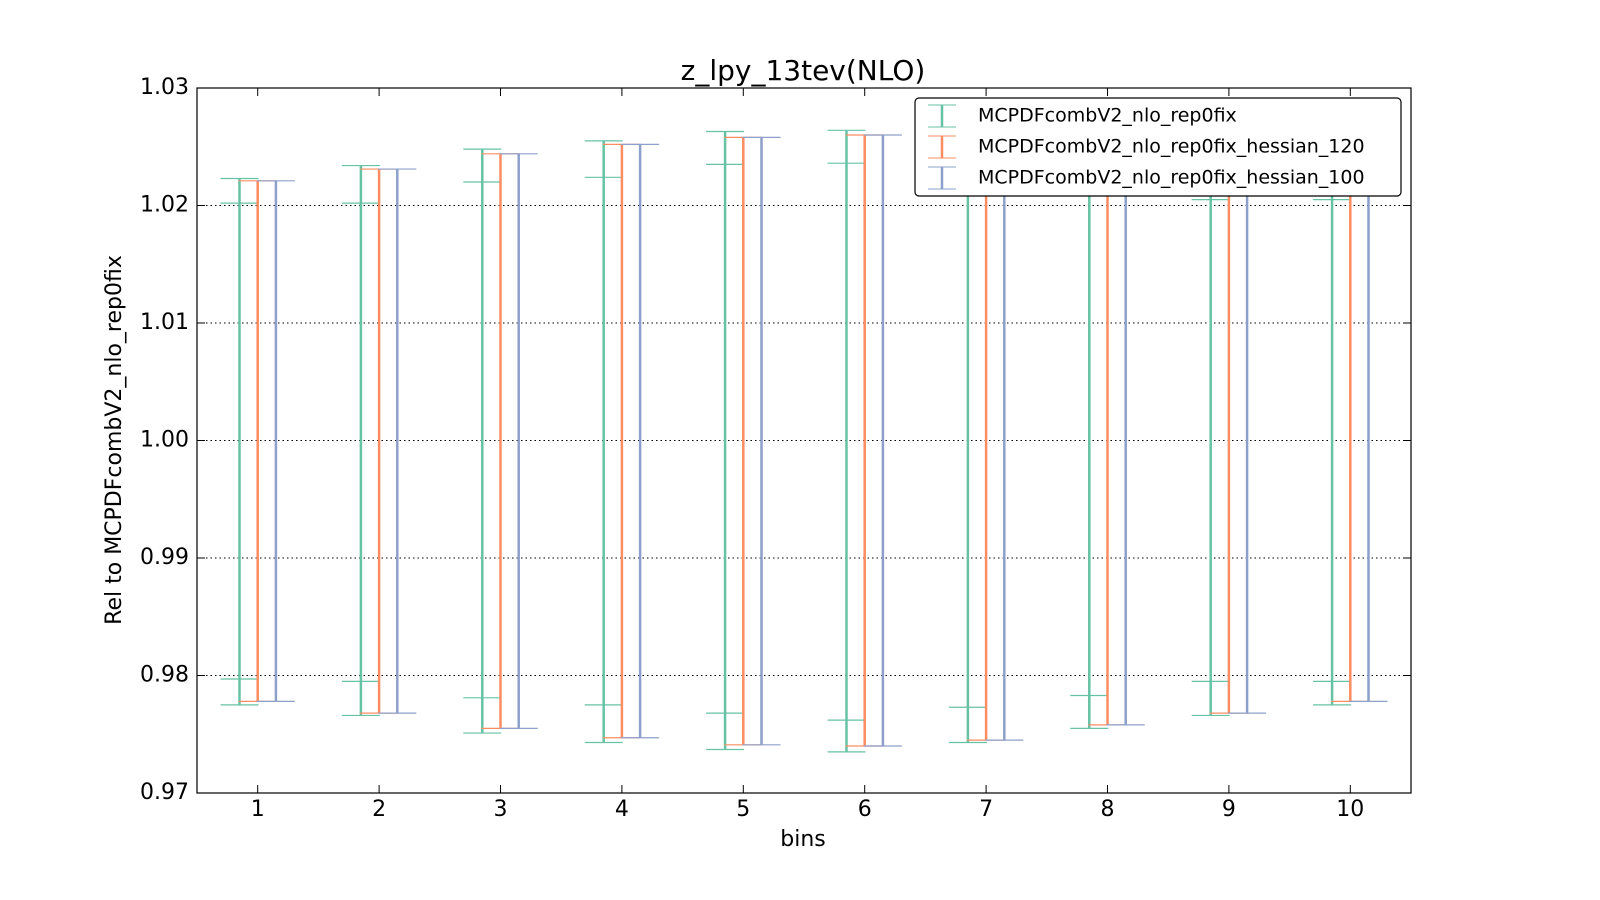  Describe the element at coordinates (164, 87) in the screenshot. I see `y-tick-label: 1.03` at that location.